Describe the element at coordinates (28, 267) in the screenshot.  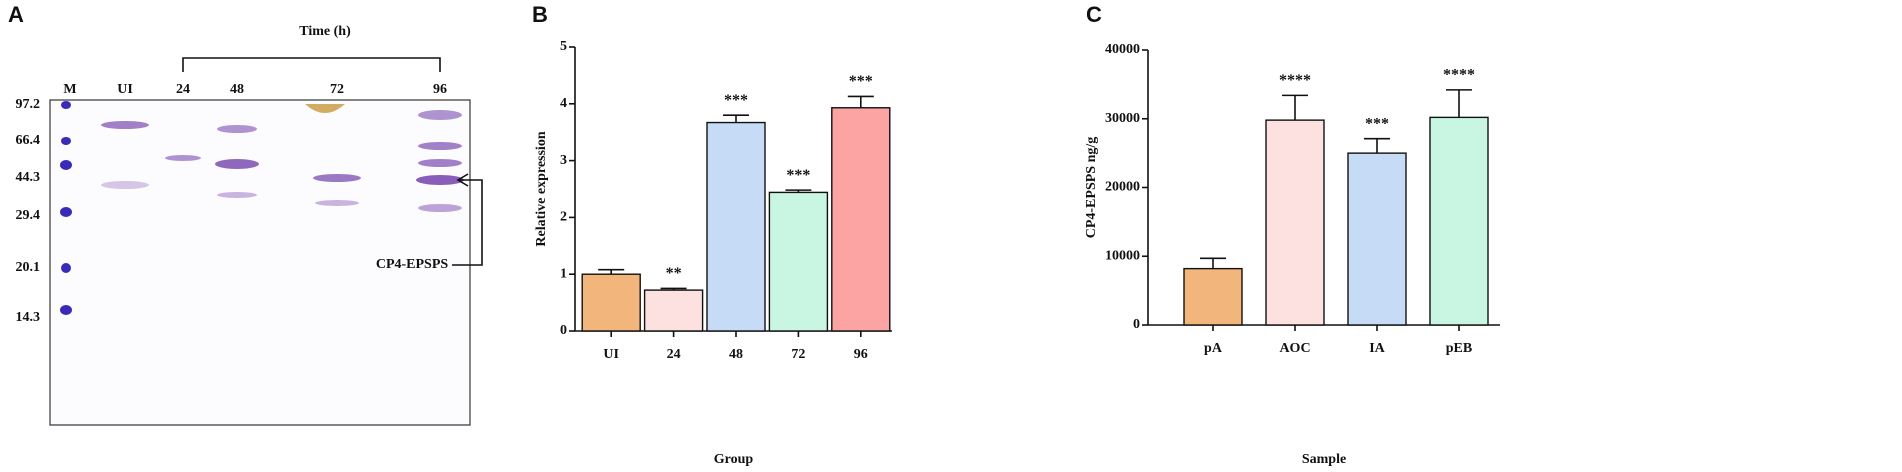
I see `marker-label: 20.1` at that location.